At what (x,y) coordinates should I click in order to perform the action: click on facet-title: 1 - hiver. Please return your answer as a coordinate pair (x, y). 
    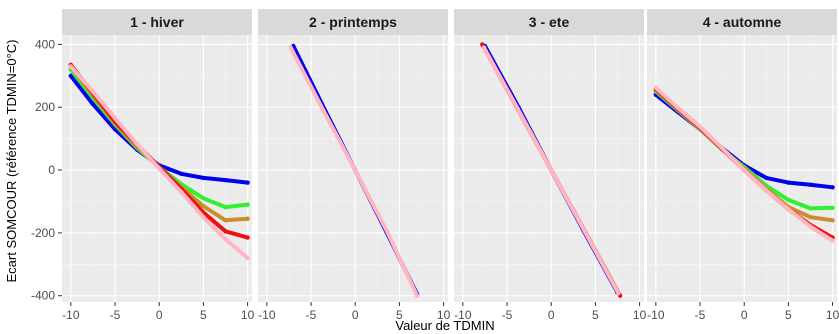
    Looking at the image, I should click on (157, 22).